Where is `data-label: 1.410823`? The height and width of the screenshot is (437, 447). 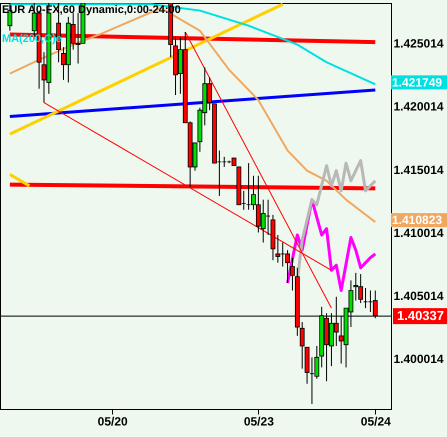
data-label: 1.410823 is located at coordinates (417, 220).